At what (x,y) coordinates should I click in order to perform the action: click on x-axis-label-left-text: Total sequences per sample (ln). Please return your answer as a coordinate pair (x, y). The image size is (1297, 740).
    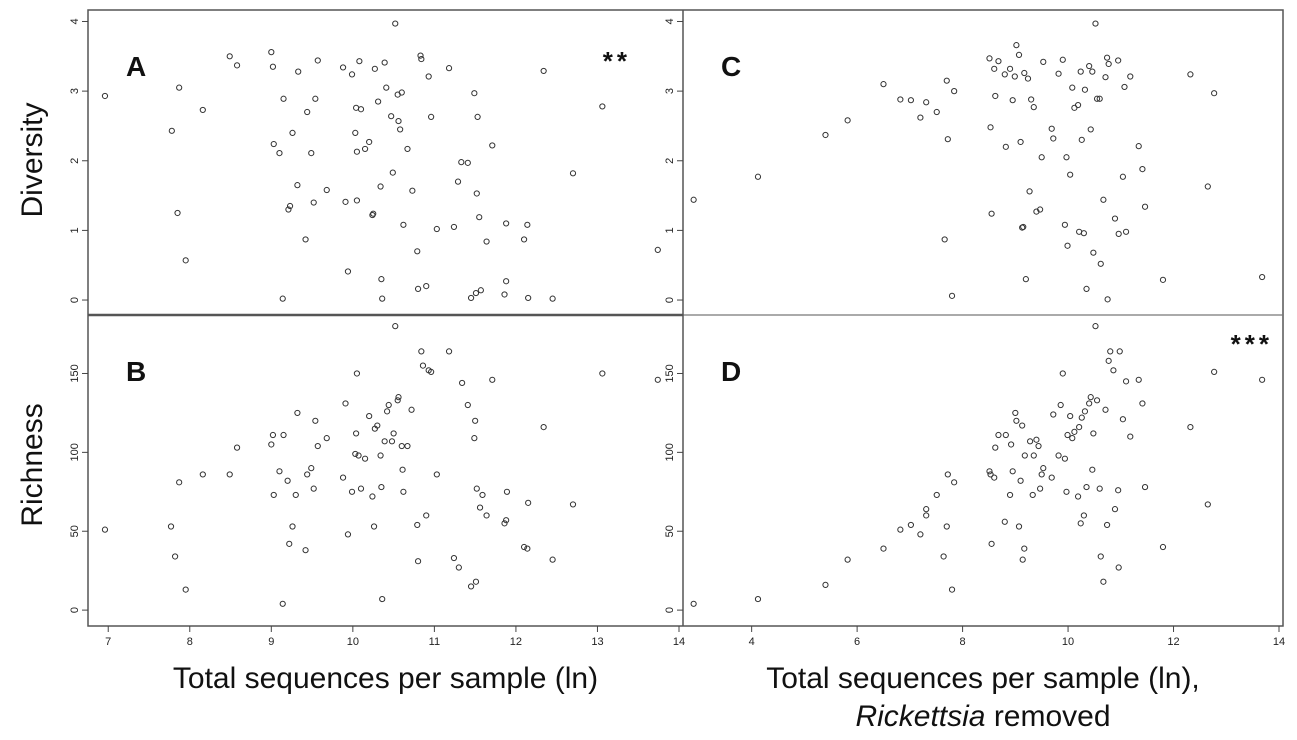
    Looking at the image, I should click on (385, 678).